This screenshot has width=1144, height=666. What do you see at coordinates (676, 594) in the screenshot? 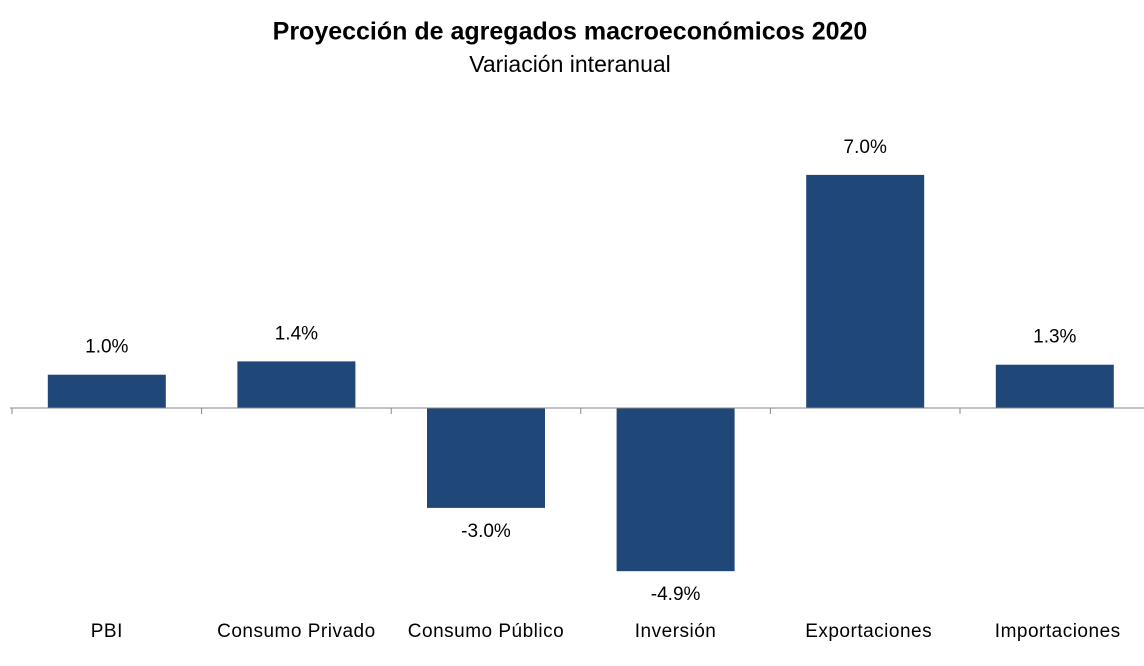
I see `data-label: -4.9%` at bounding box center [676, 594].